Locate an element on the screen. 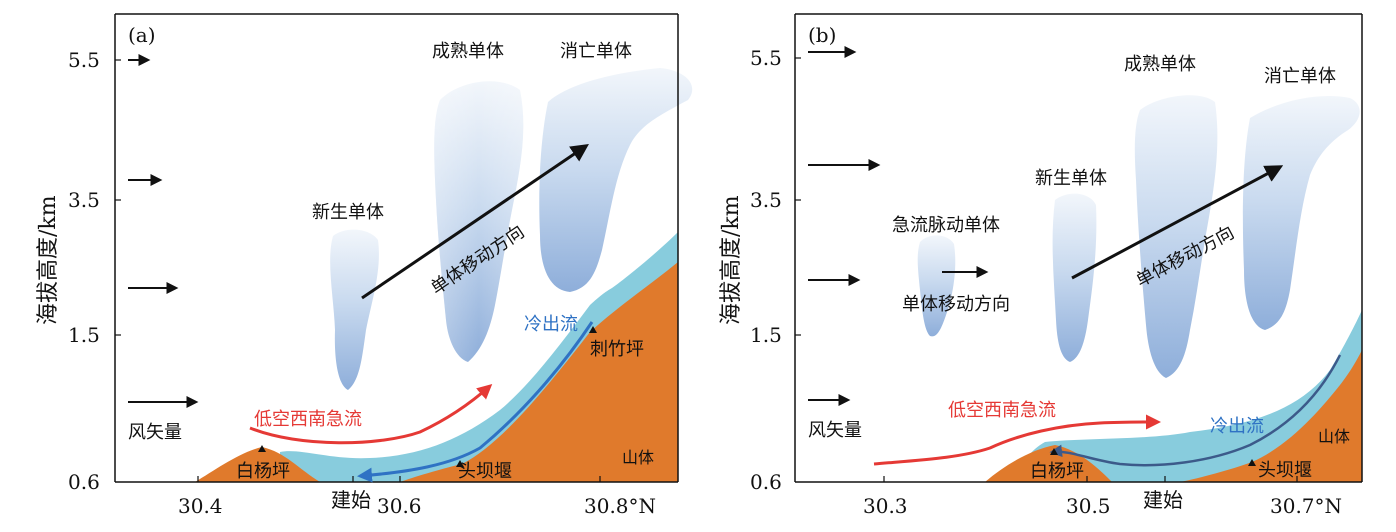  panel-a-terrain is located at coordinates (436, 372).